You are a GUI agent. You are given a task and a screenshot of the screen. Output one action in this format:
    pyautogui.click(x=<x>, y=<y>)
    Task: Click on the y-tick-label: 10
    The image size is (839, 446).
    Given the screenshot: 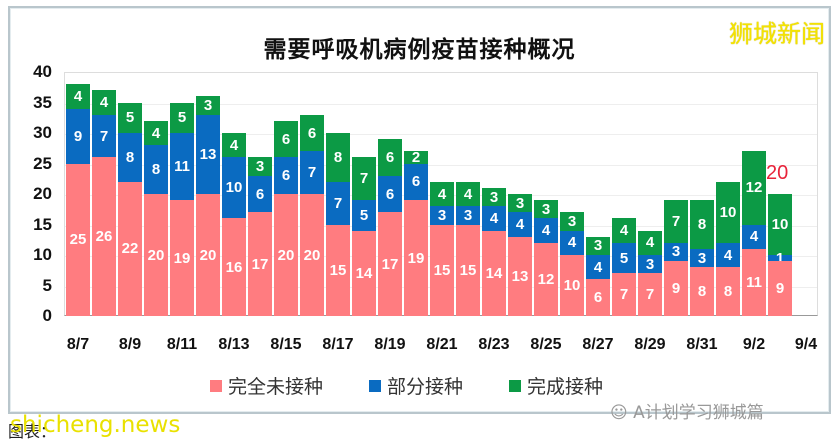 What is the action you would take?
    pyautogui.click(x=42, y=254)
    